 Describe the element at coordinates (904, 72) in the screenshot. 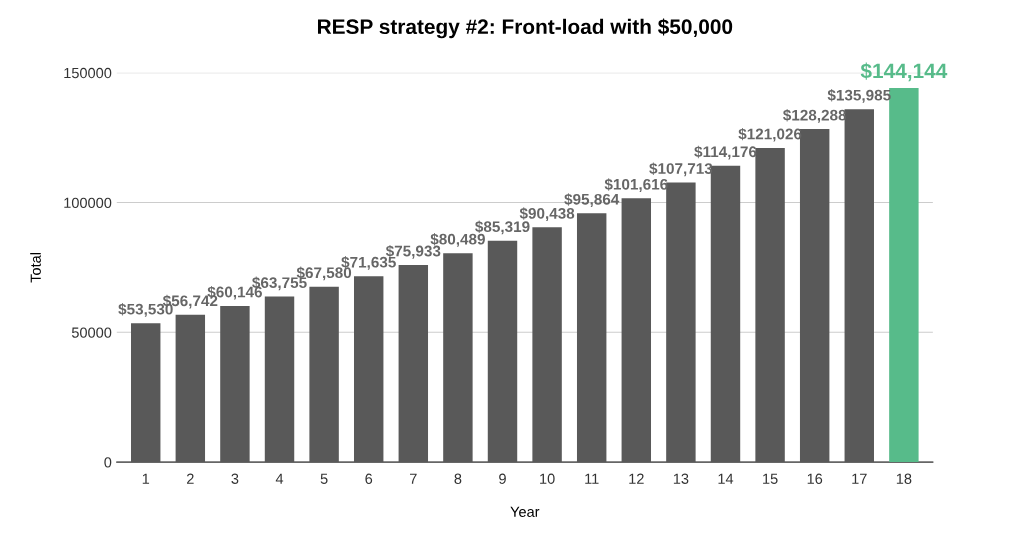

I see `data-label: $144,144` at that location.